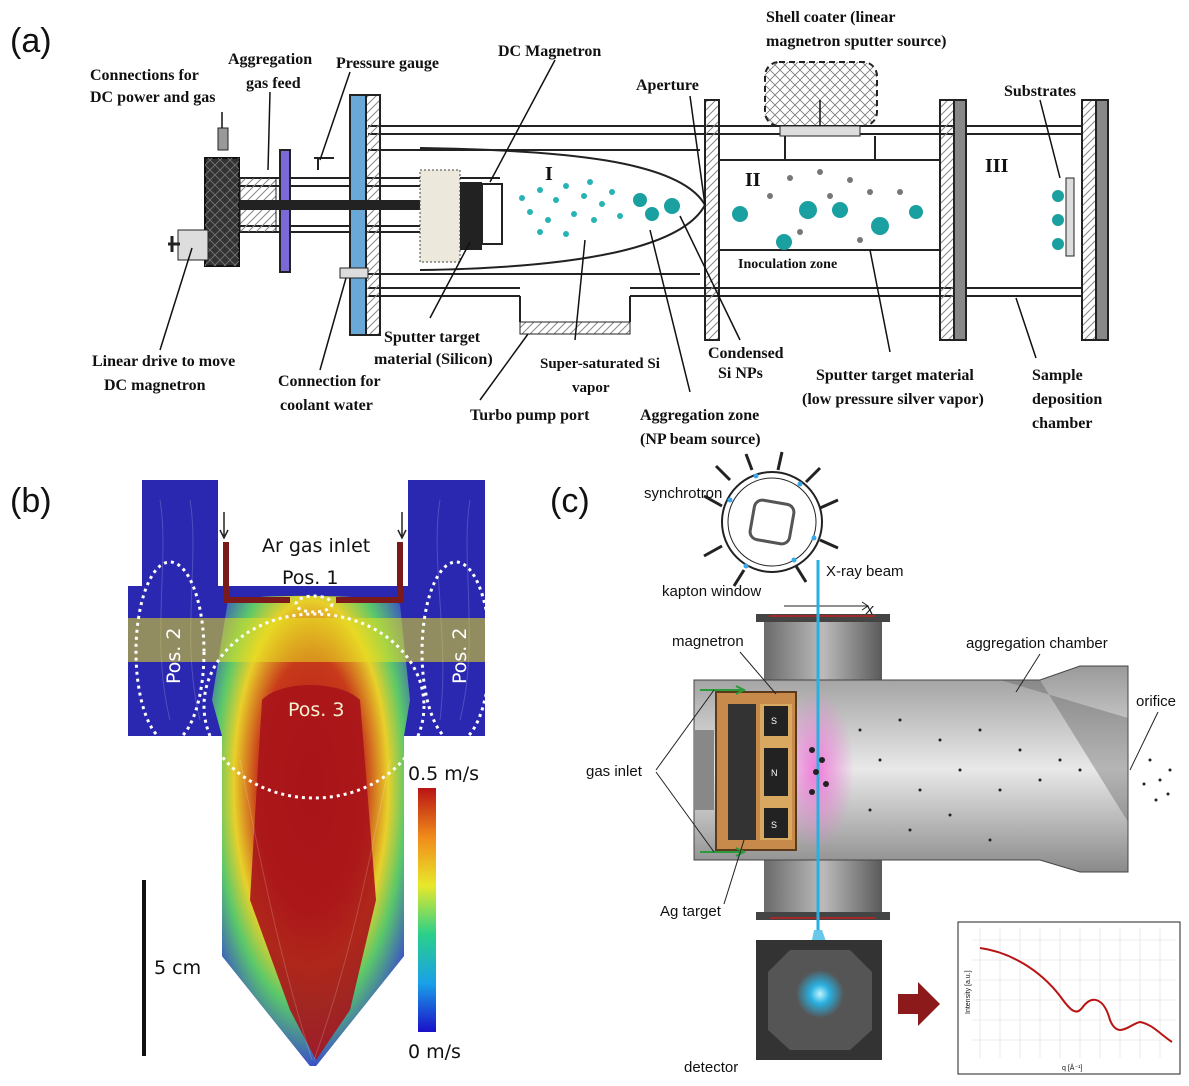 This screenshot has width=1189, height=1086. I want to click on sputter-si-label-1: Sputter target, so click(432, 337).